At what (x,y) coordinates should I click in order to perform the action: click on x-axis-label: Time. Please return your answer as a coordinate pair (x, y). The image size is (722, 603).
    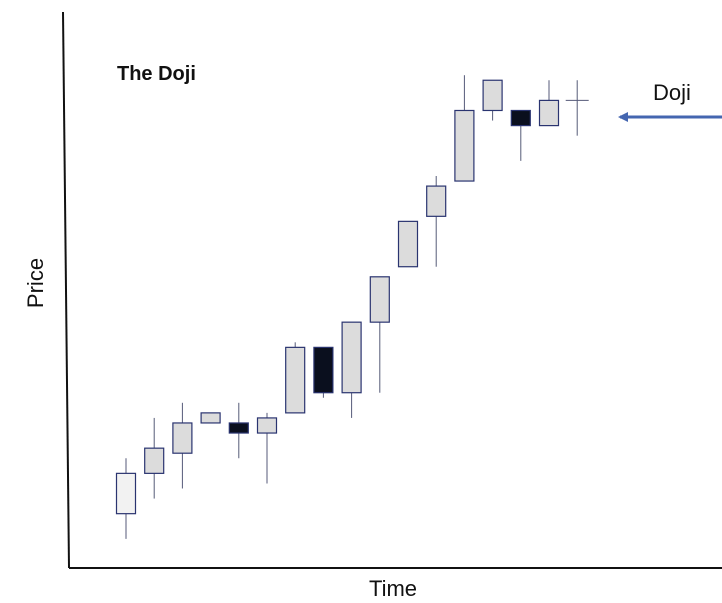
    Looking at the image, I should click on (393, 588).